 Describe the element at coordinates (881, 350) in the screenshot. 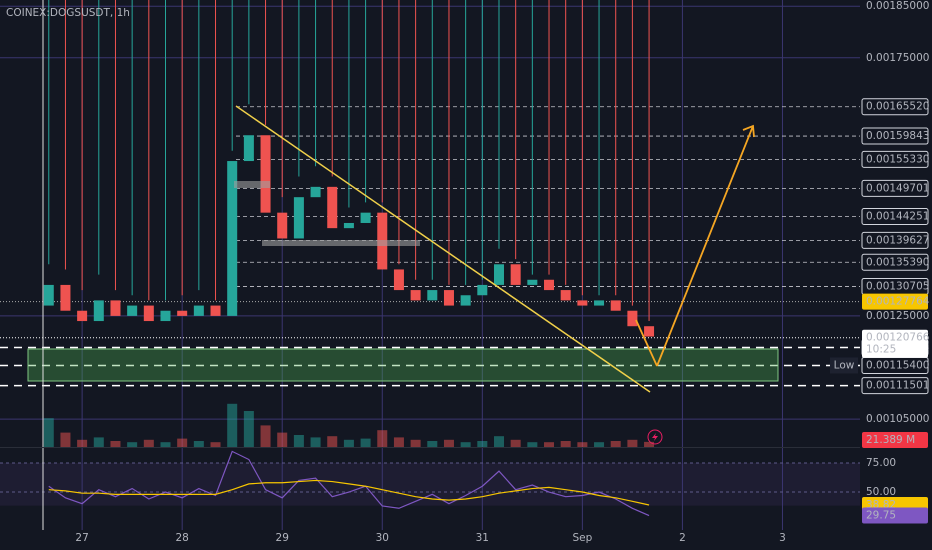

I see `countdown: 10:25` at that location.